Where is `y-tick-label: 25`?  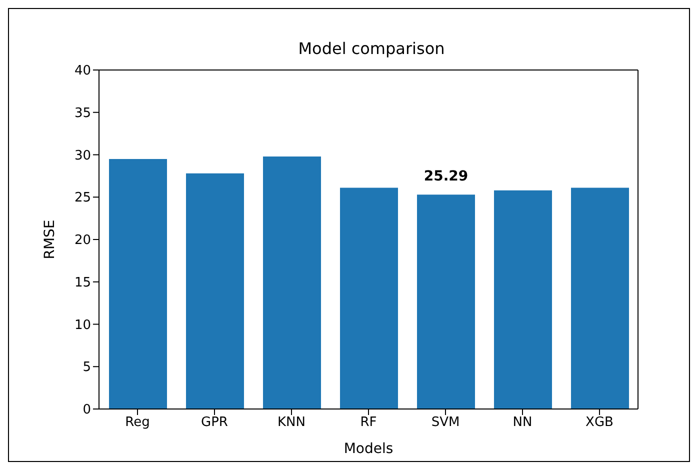
y-tick-label: 25 is located at coordinates (82, 198).